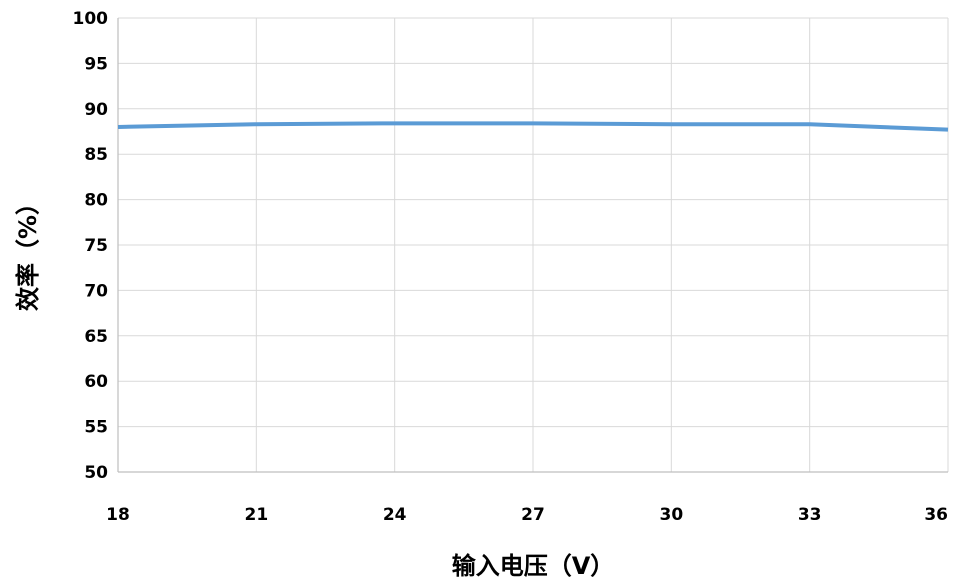 Image resolution: width=968 pixels, height=585 pixels. I want to click on y-axis-title: 效率（%）, so click(28, 251).